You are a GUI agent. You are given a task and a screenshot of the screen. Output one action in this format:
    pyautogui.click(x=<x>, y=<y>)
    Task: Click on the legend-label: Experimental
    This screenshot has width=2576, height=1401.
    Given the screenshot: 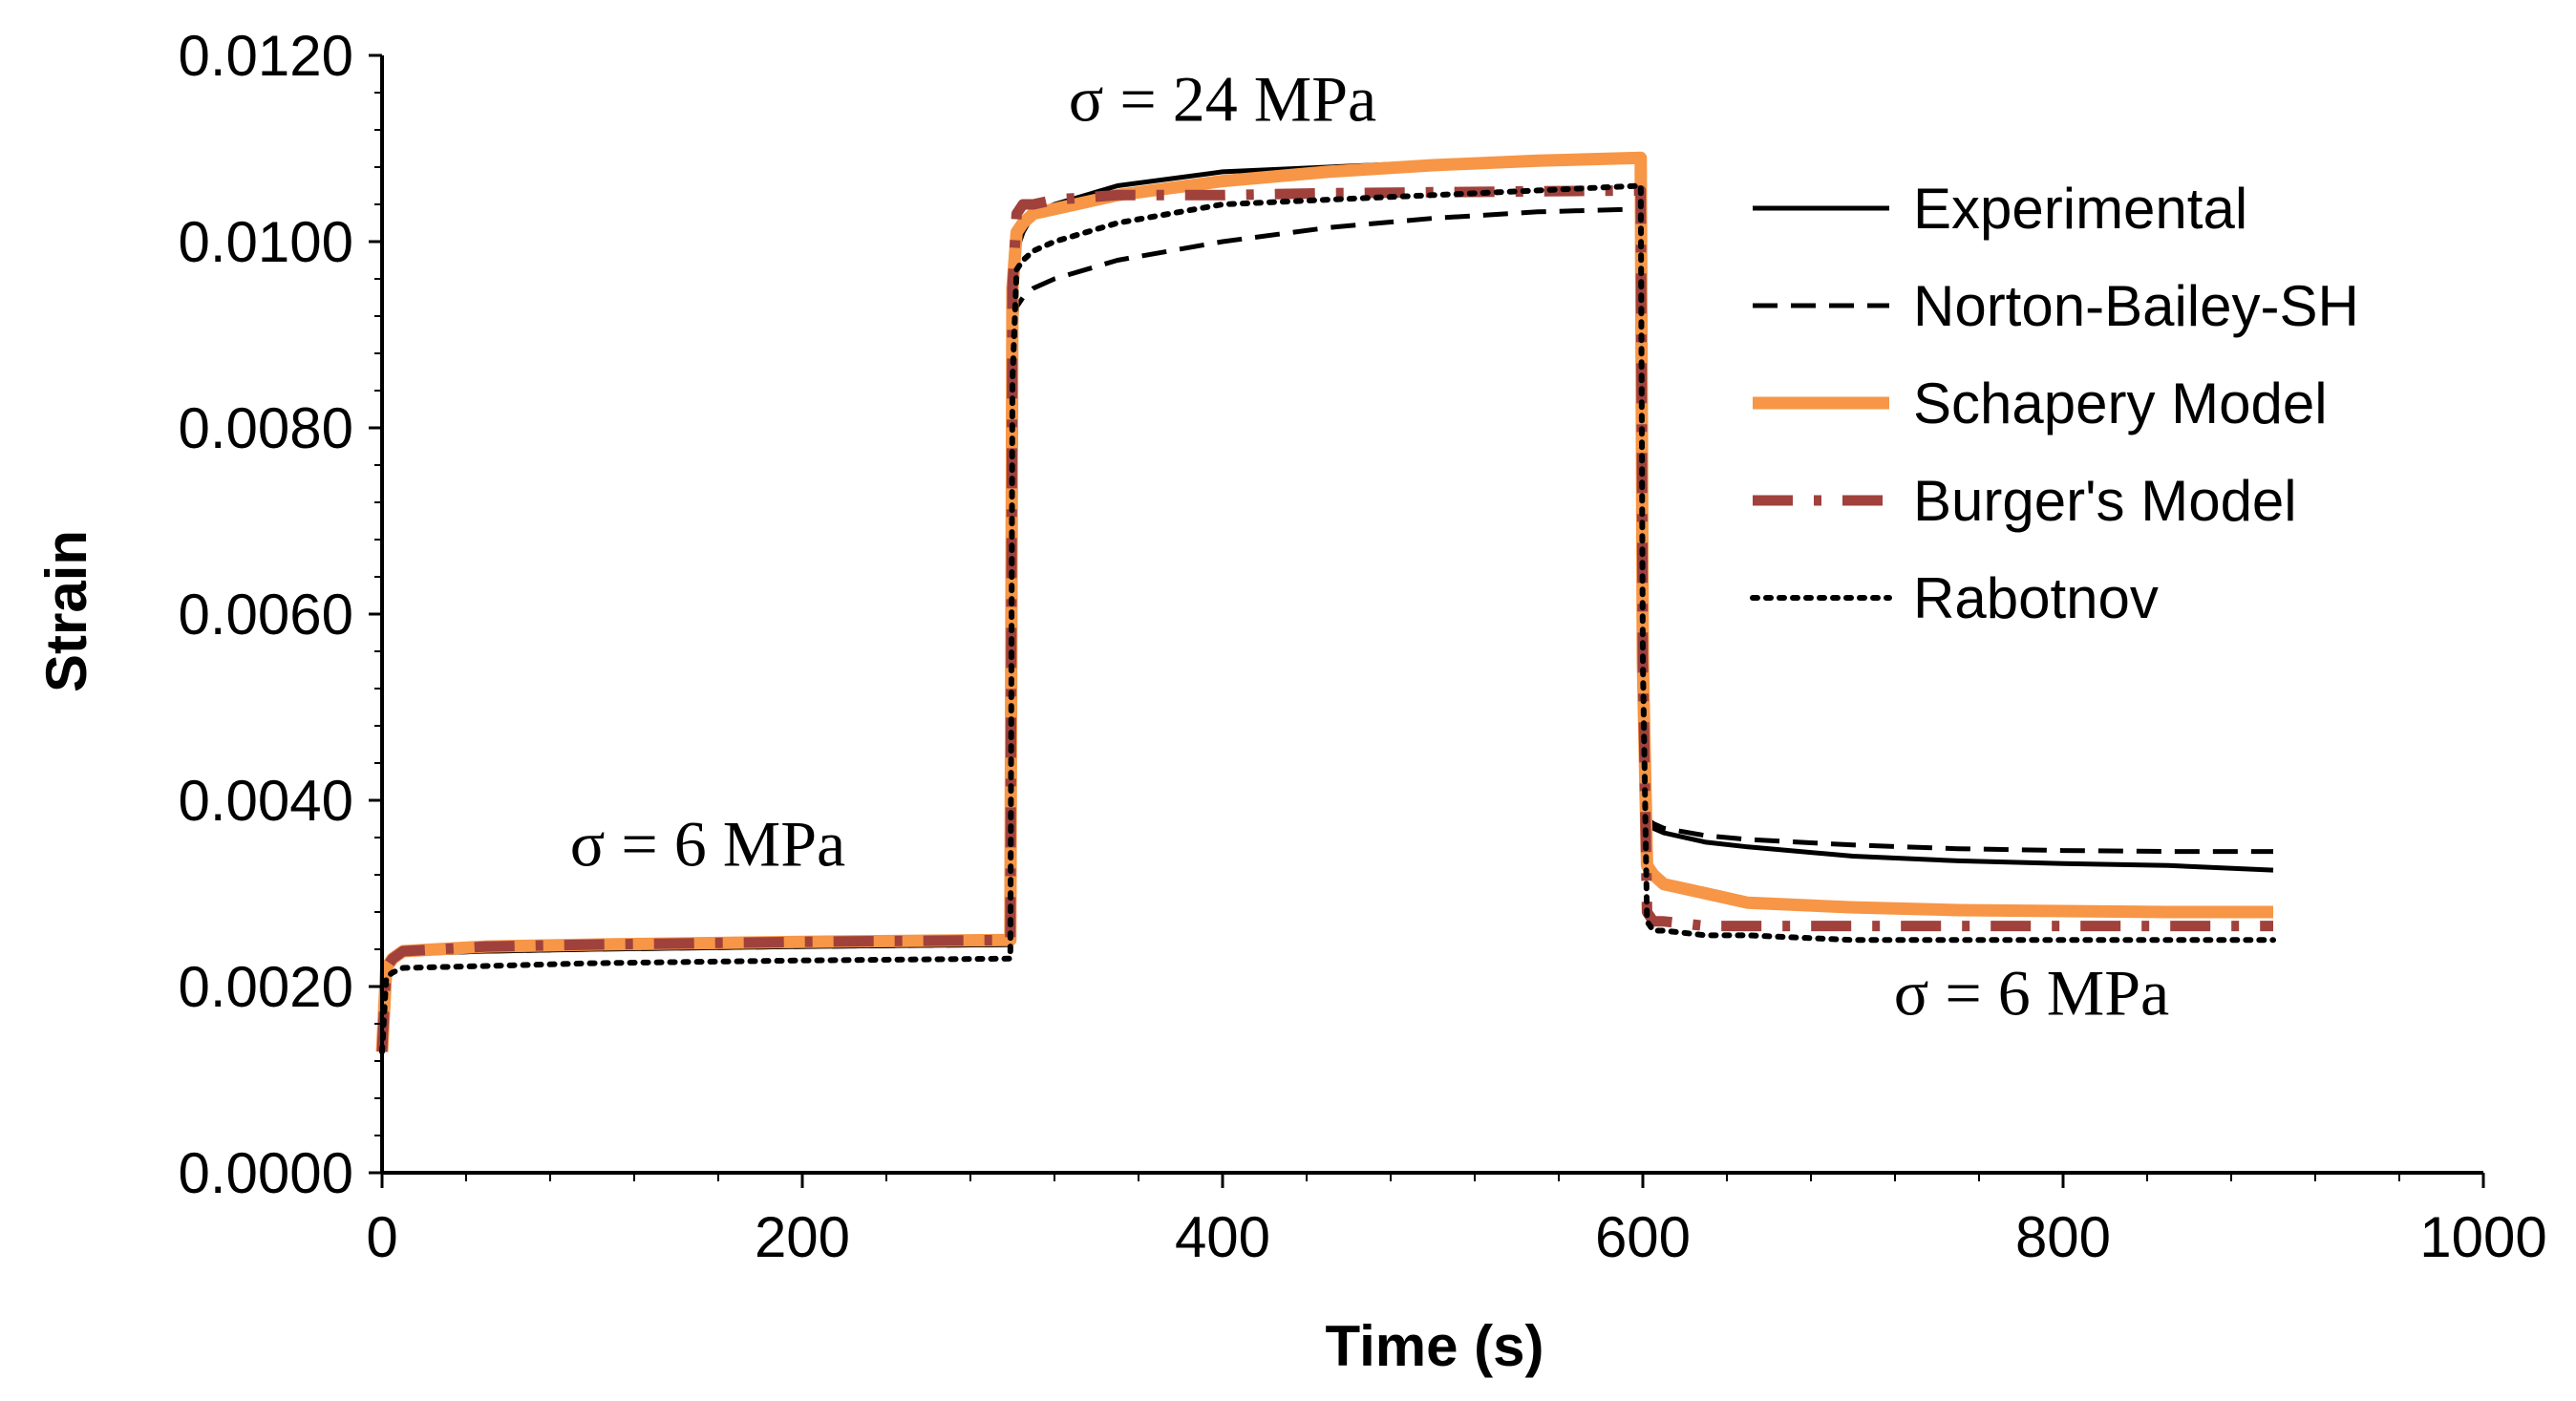 What is the action you would take?
    pyautogui.click(x=2080, y=209)
    